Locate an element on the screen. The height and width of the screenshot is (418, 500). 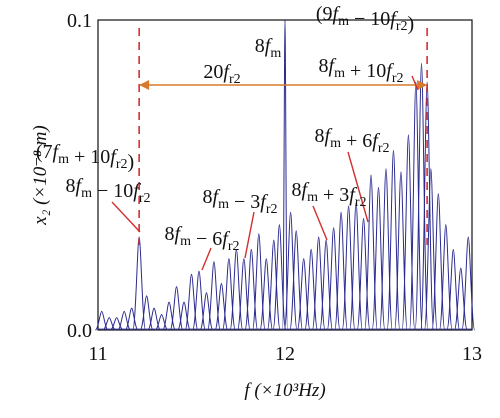
leader-8fm-plus-3fr2 is located at coordinates (320, 223).